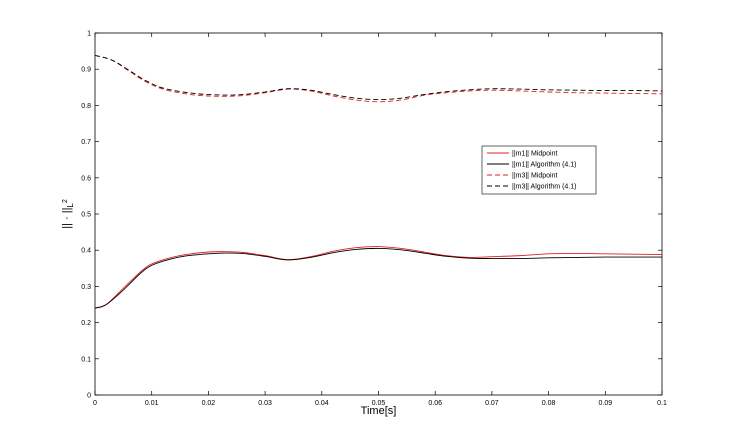 The height and width of the screenshot is (444, 731). I want to click on y-tick-label: 0.2, so click(86, 323).